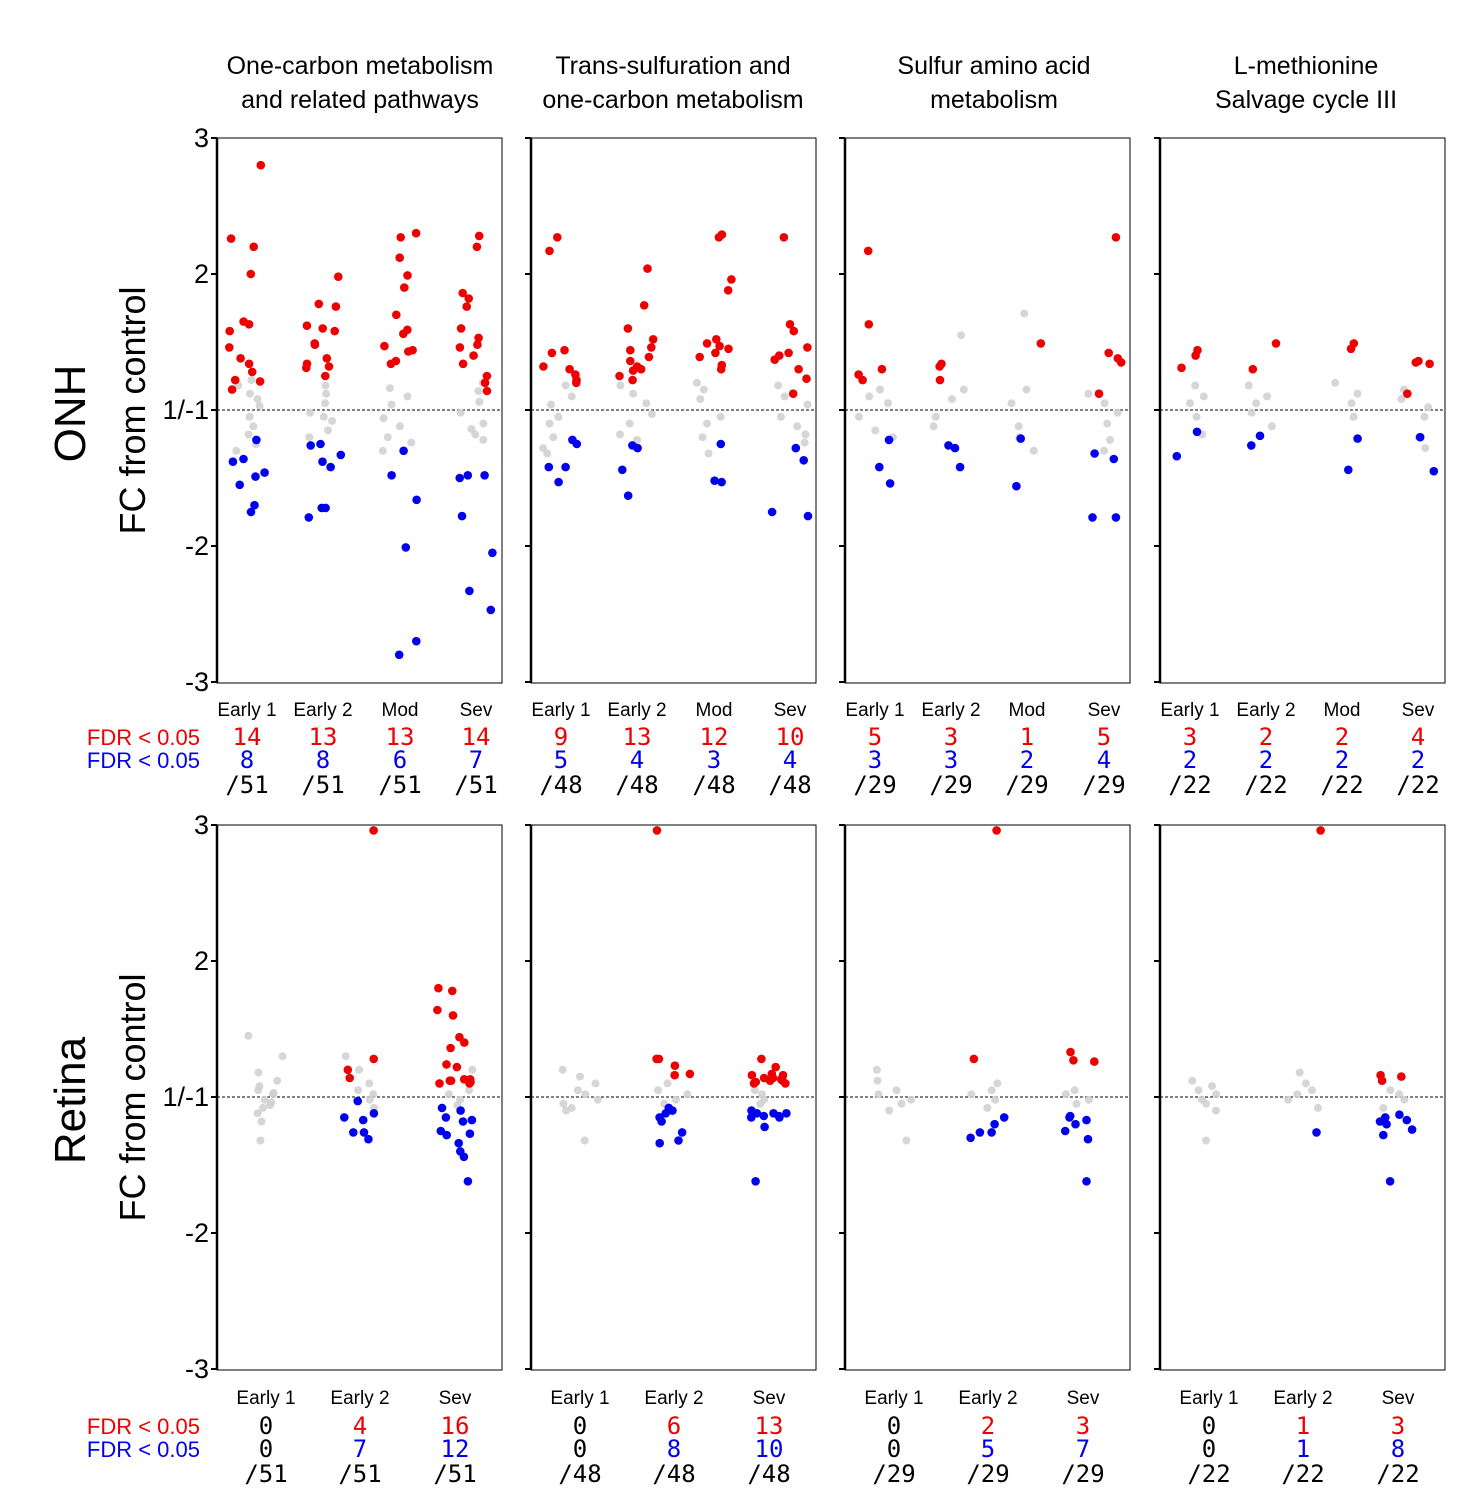  What do you see at coordinates (360, 100) in the screenshot?
I see `column-title-1-line-2: and related pathways` at bounding box center [360, 100].